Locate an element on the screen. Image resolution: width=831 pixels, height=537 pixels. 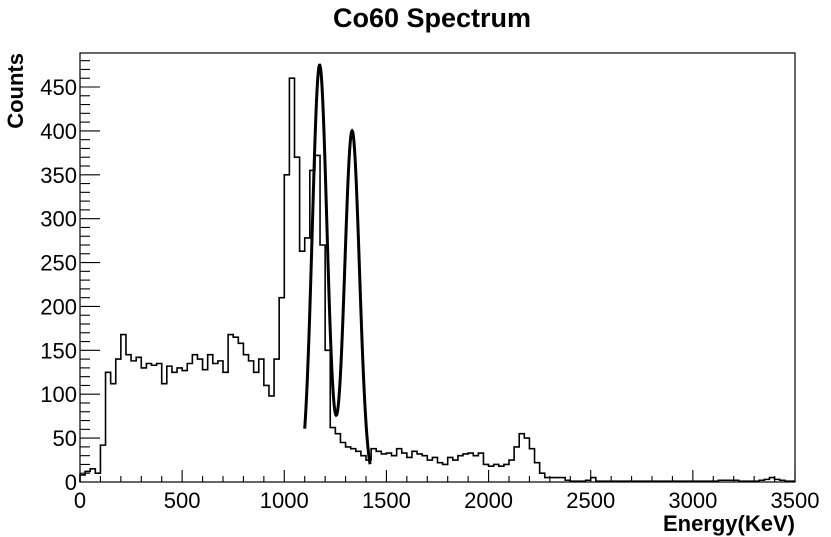
y-tick-label: 100 is located at coordinates (58, 394).